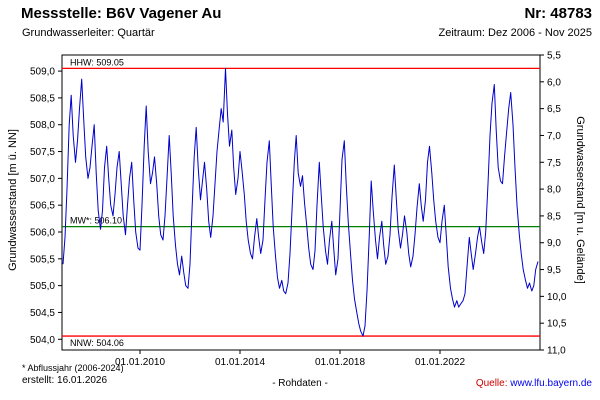 Image resolution: width=600 pixels, height=400 pixels. Describe the element at coordinates (556, 351) in the screenshot. I see `y-right-tick-label: 11,0` at that location.